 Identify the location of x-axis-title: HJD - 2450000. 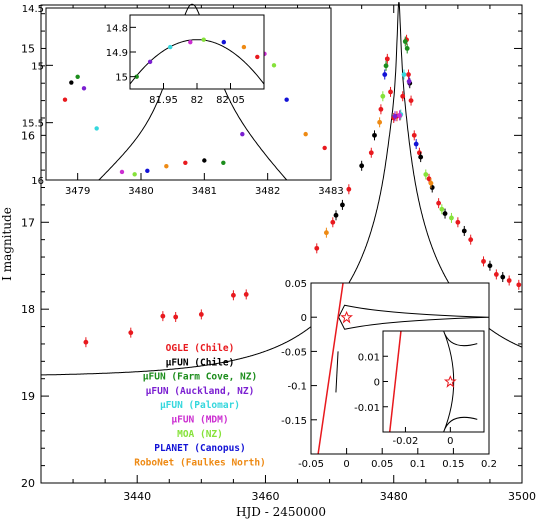
(281, 512).